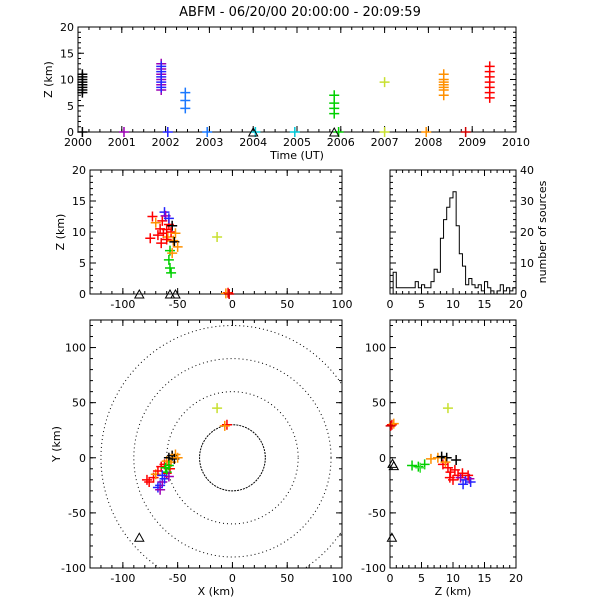  What do you see at coordinates (527, 170) in the screenshot?
I see `y-tick-label: 40` at bounding box center [527, 170].